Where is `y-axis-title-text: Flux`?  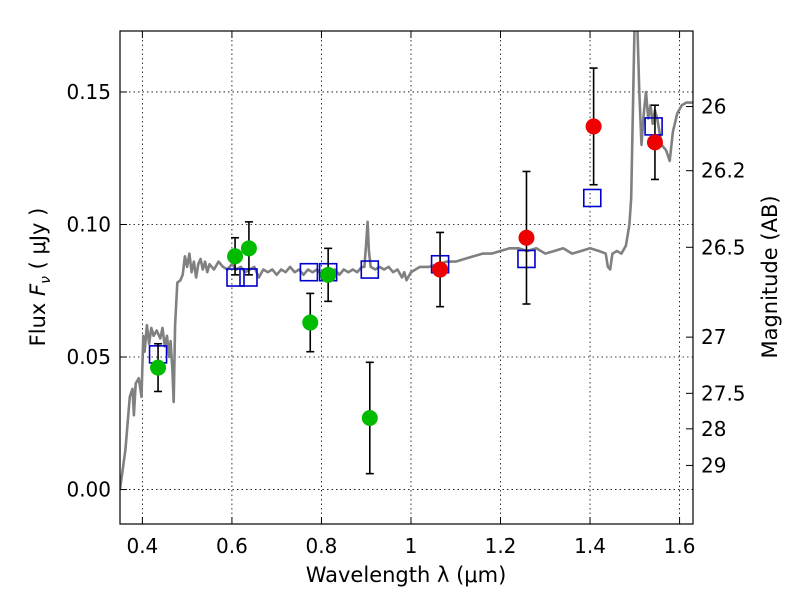
y-axis-title-text: Flux is located at coordinates (38, 321).